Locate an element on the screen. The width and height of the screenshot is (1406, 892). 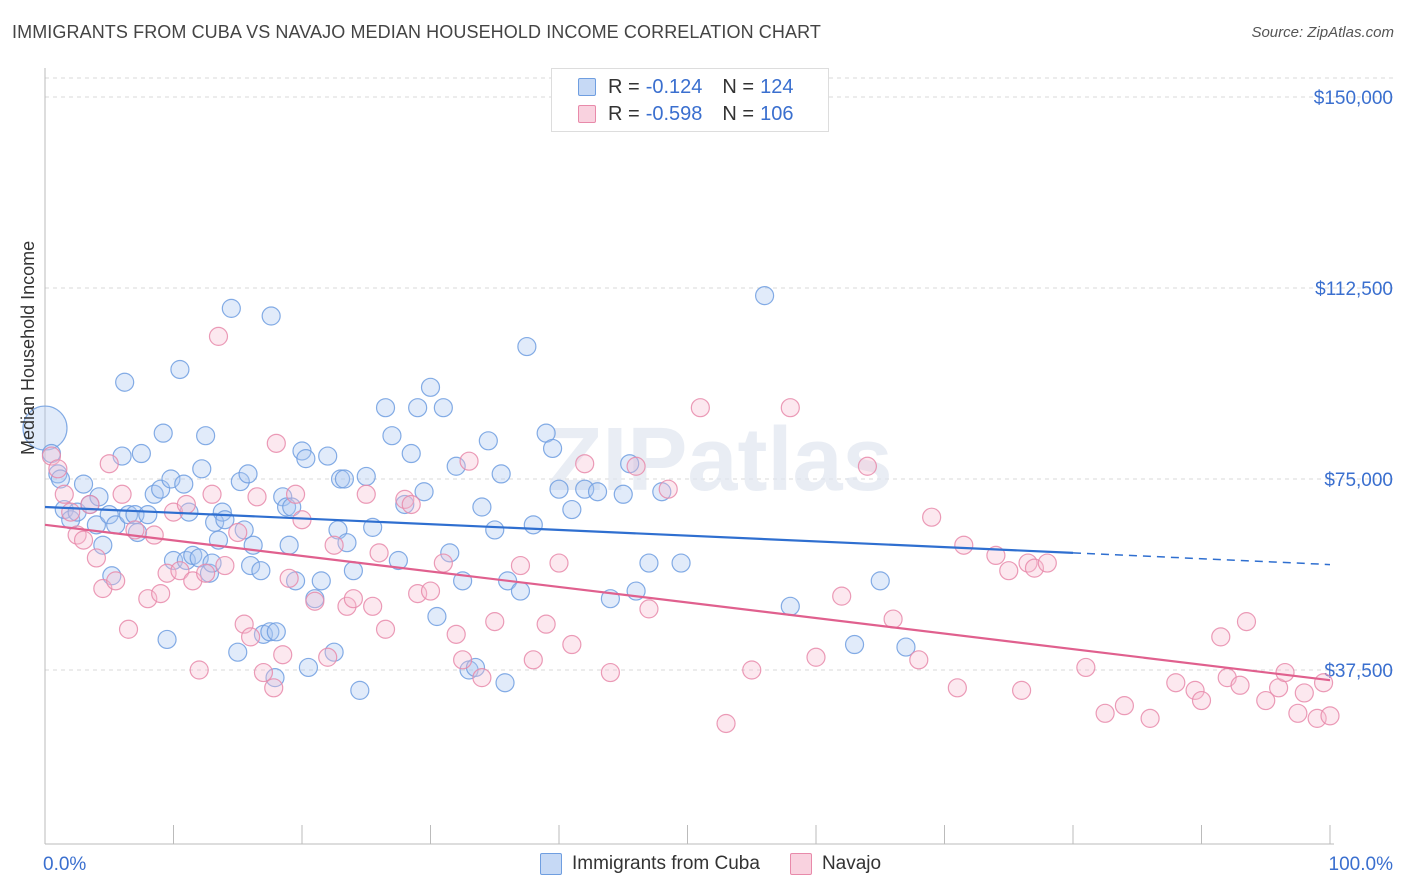
legend-swatch-cuba is located at coordinates (587, 87).